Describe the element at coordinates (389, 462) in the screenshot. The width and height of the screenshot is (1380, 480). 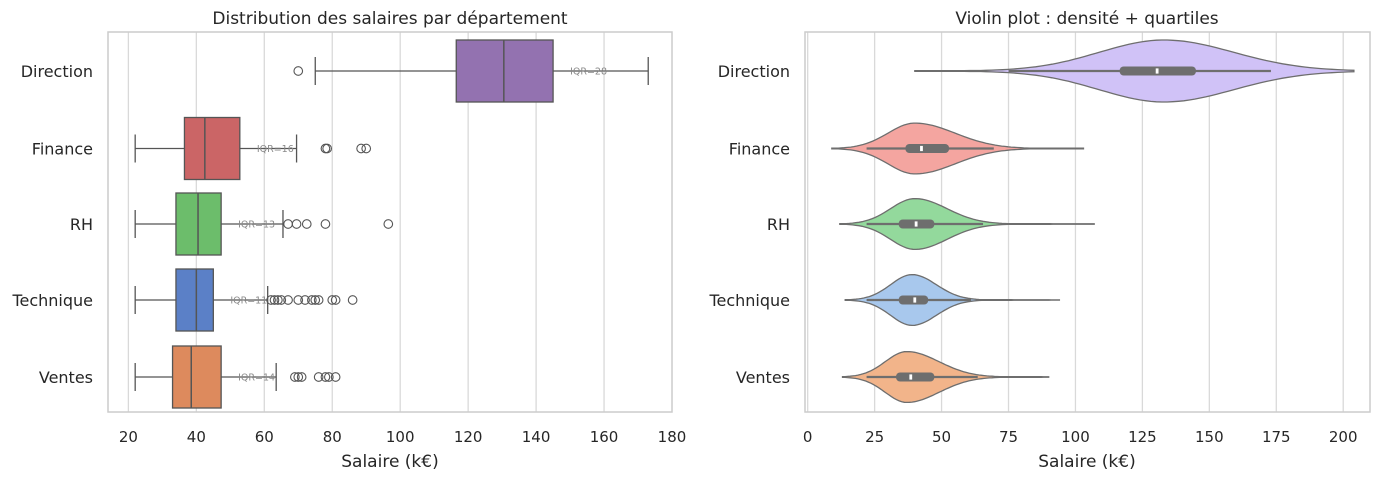
I see `boxplot-x-axis-label: Salaire (k€)` at that location.